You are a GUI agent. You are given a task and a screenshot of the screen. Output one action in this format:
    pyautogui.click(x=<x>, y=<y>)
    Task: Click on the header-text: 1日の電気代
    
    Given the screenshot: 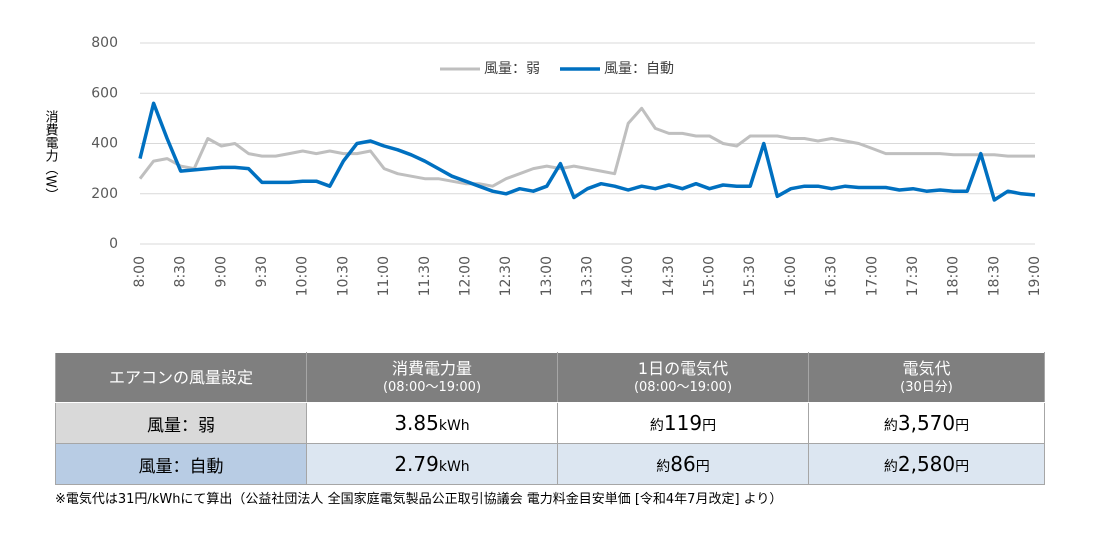 What is the action you would take?
    pyautogui.click(x=683, y=368)
    